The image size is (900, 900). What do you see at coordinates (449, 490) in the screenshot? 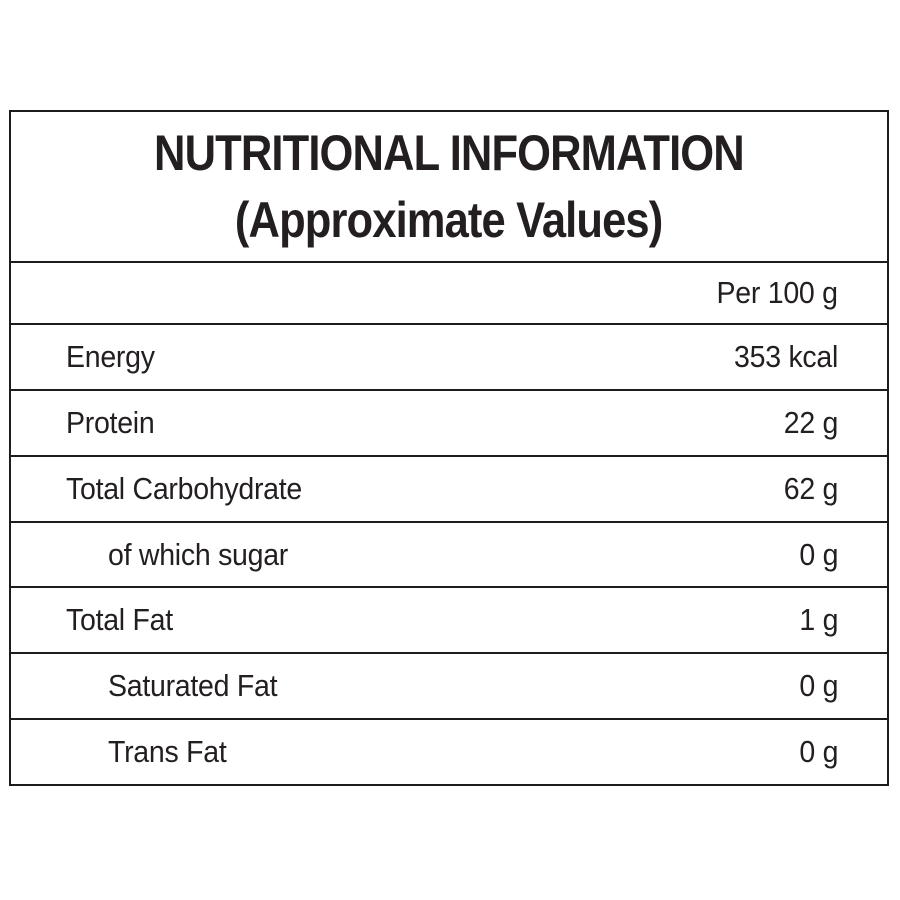
I see `table-row-total-carbohydrate: Total Carbohydrate 62 g` at bounding box center [449, 490].